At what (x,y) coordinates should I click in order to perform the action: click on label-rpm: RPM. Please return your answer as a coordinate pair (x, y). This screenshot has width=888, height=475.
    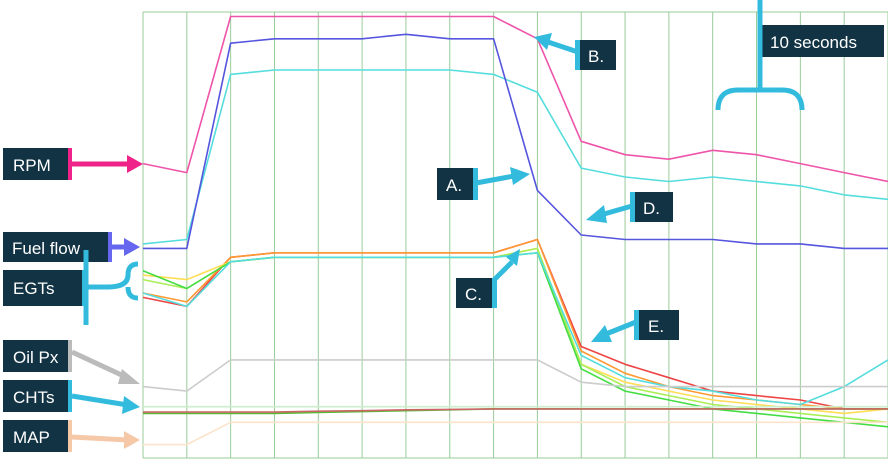
    Looking at the image, I should click on (73, 164).